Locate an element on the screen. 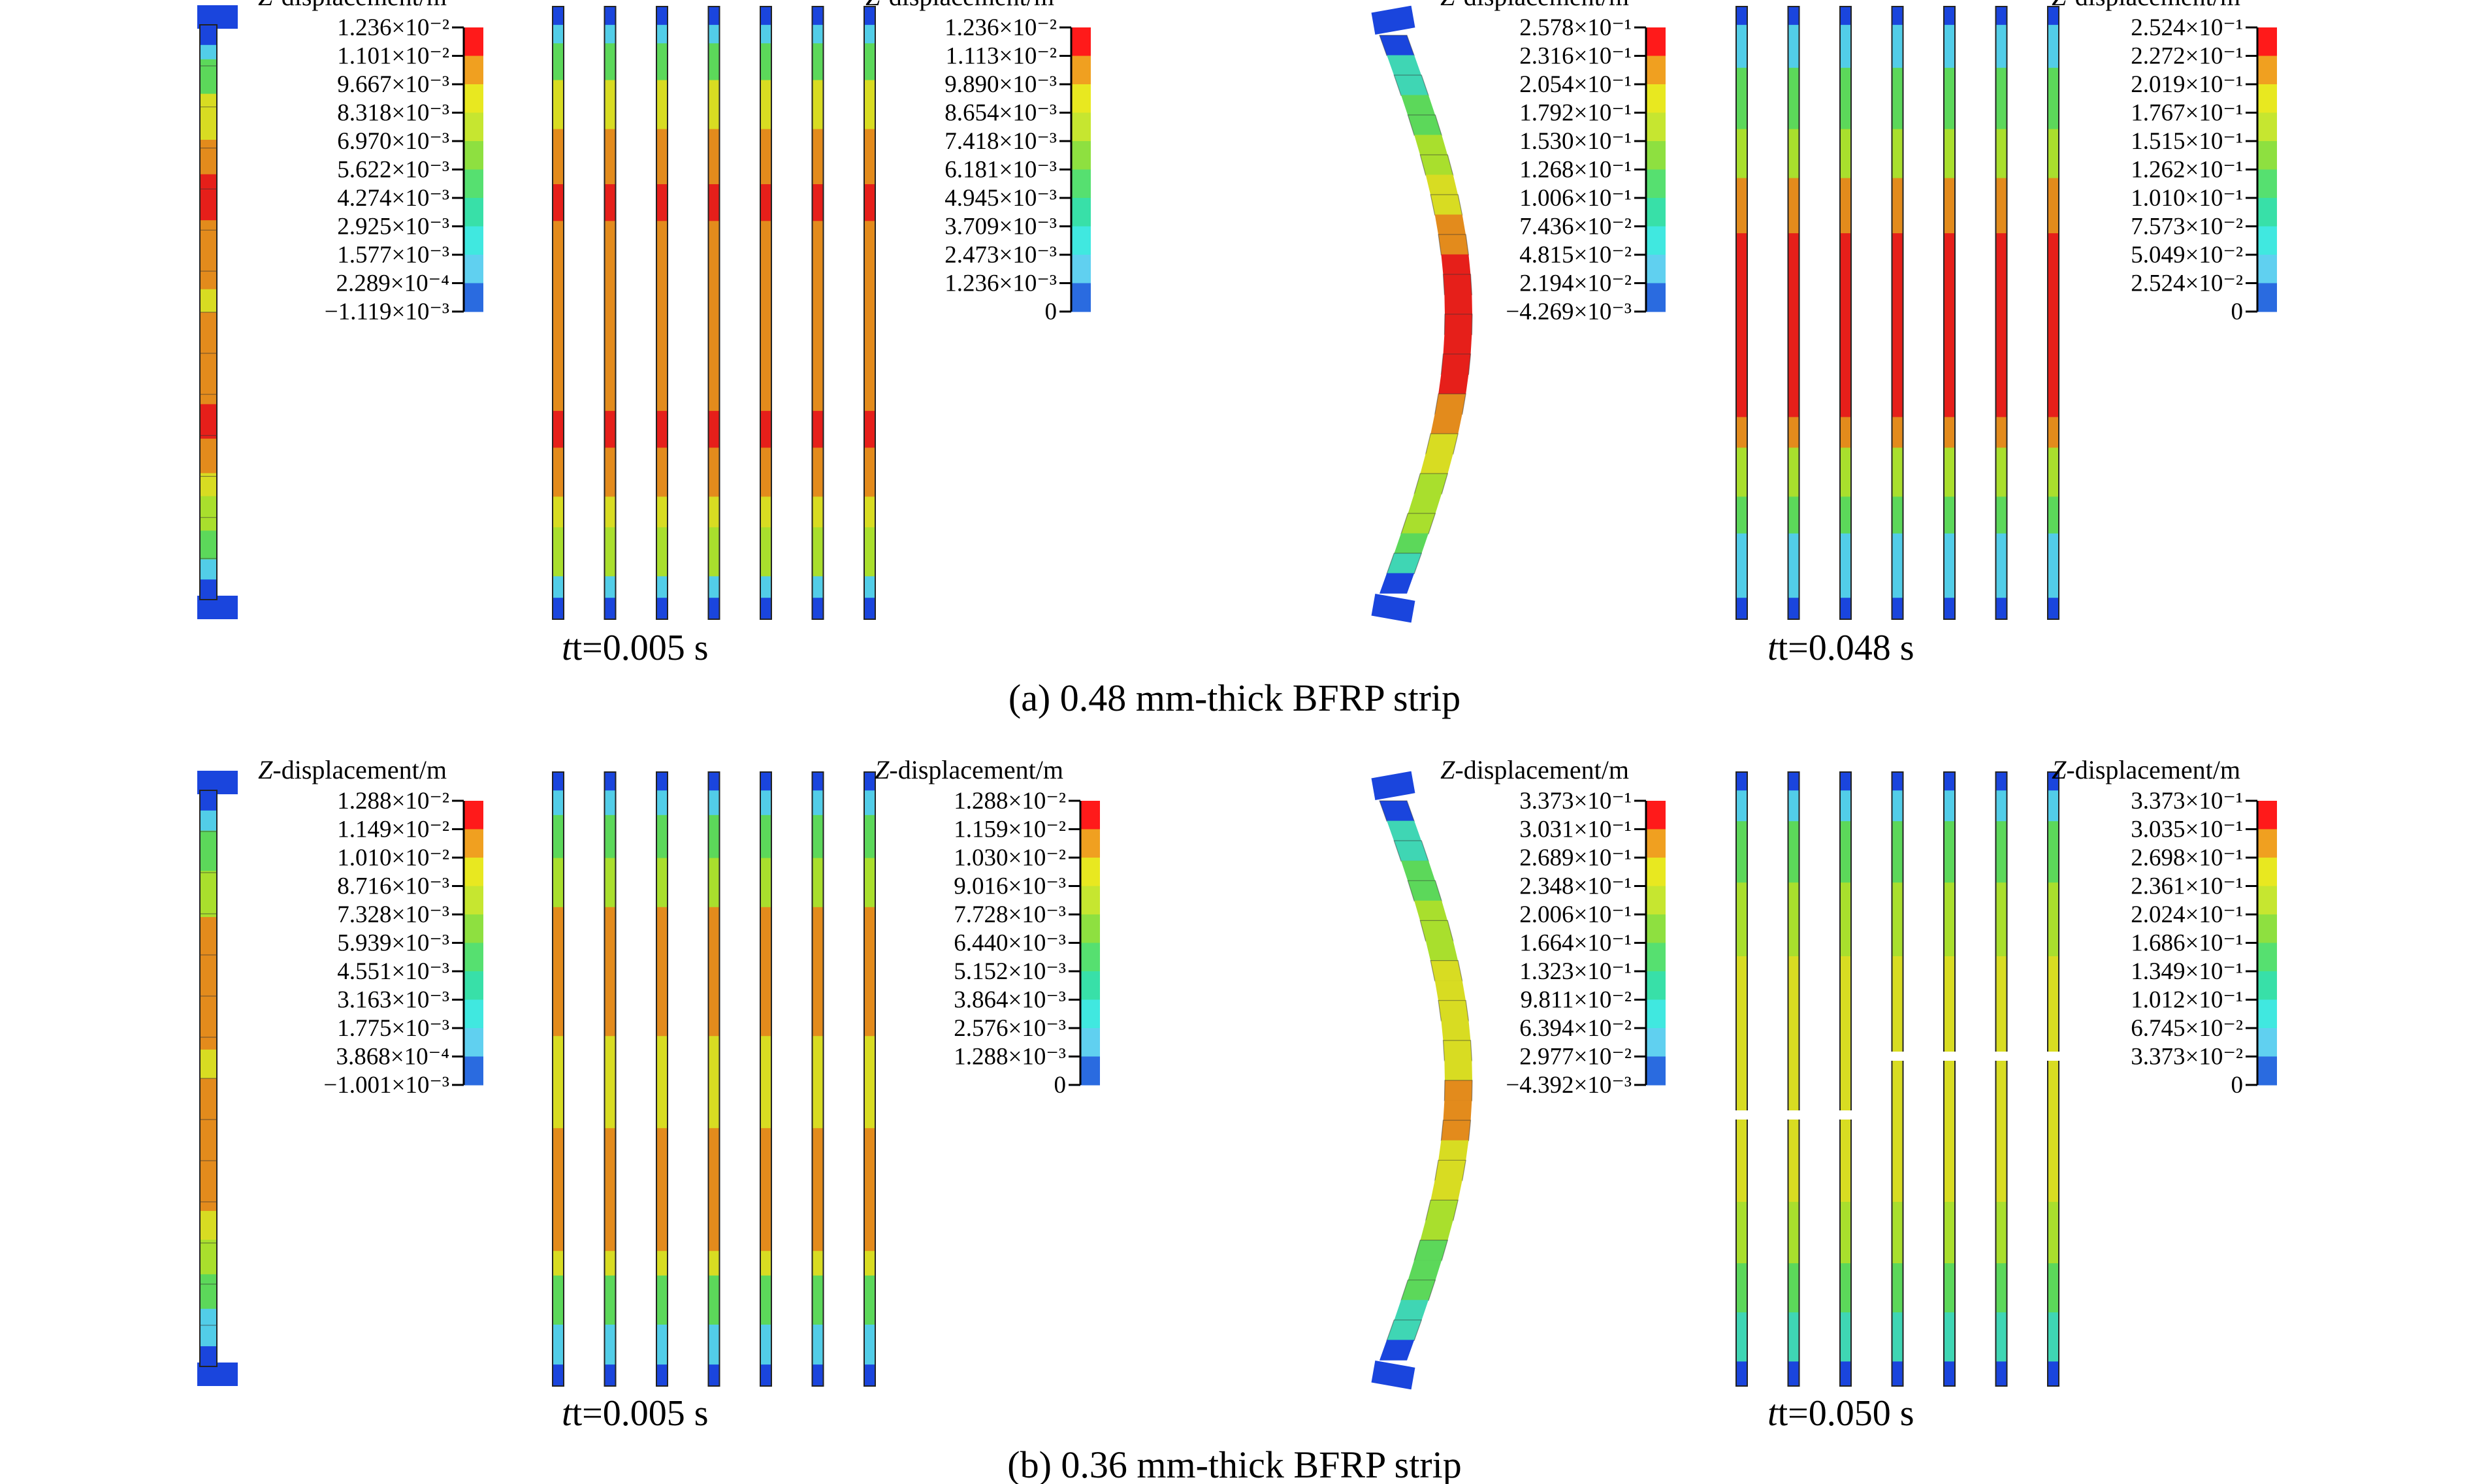 The width and height of the screenshot is (2469, 1484). model-a-t2-single-top-clamp is located at coordinates (1393, 20).